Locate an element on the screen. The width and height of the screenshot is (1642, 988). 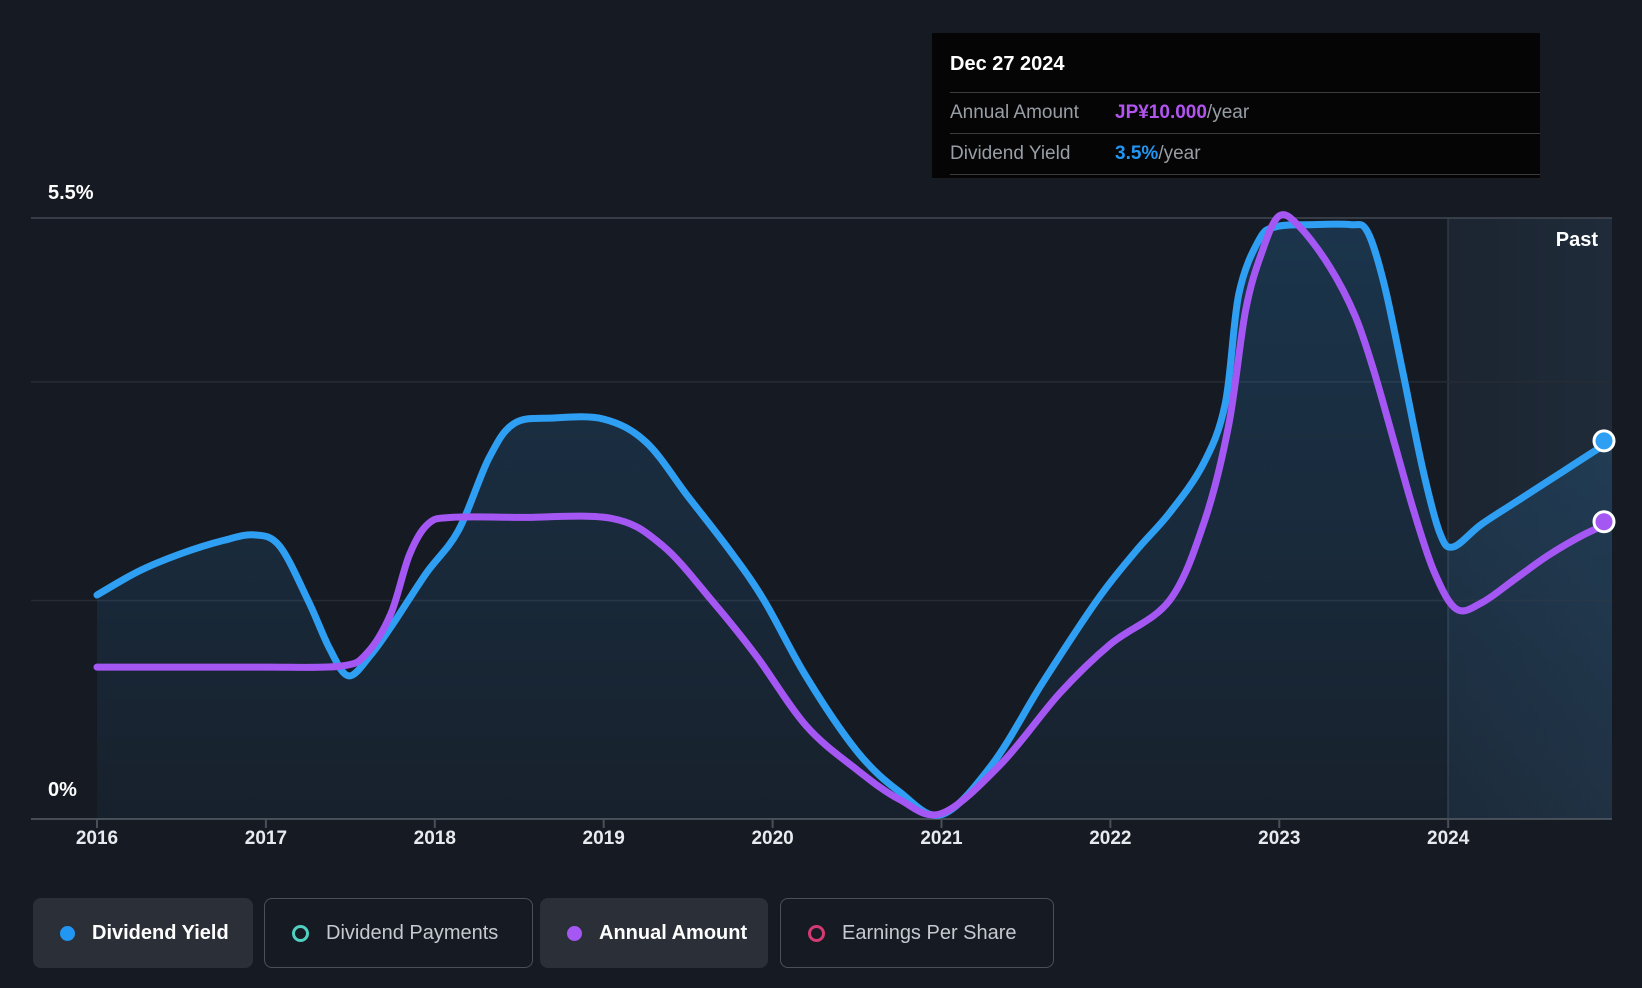
tooltip-label: Annual Amount is located at coordinates (1014, 112).